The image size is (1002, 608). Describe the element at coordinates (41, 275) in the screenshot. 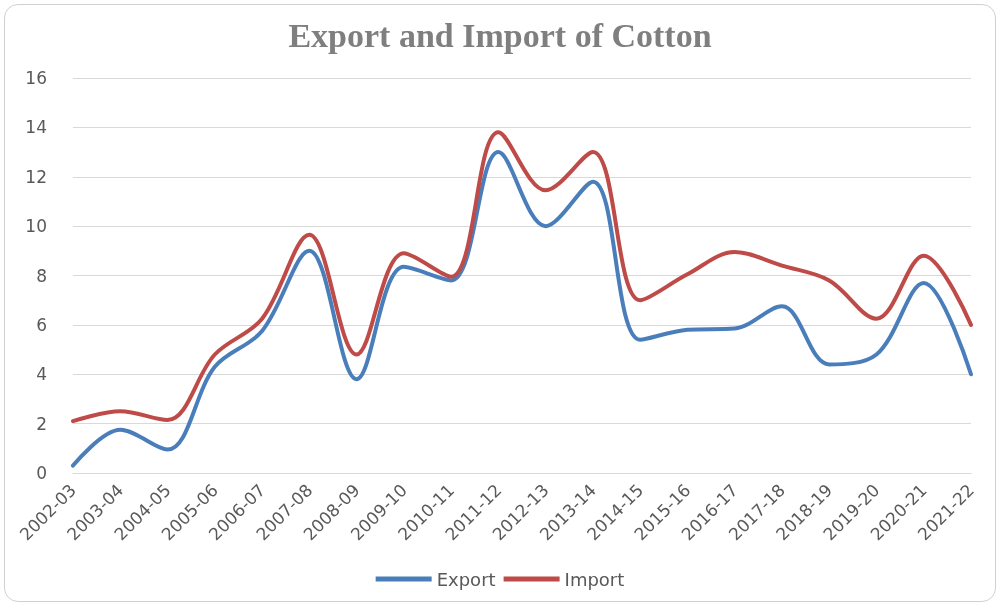

I see `y-tick-label: 8` at that location.